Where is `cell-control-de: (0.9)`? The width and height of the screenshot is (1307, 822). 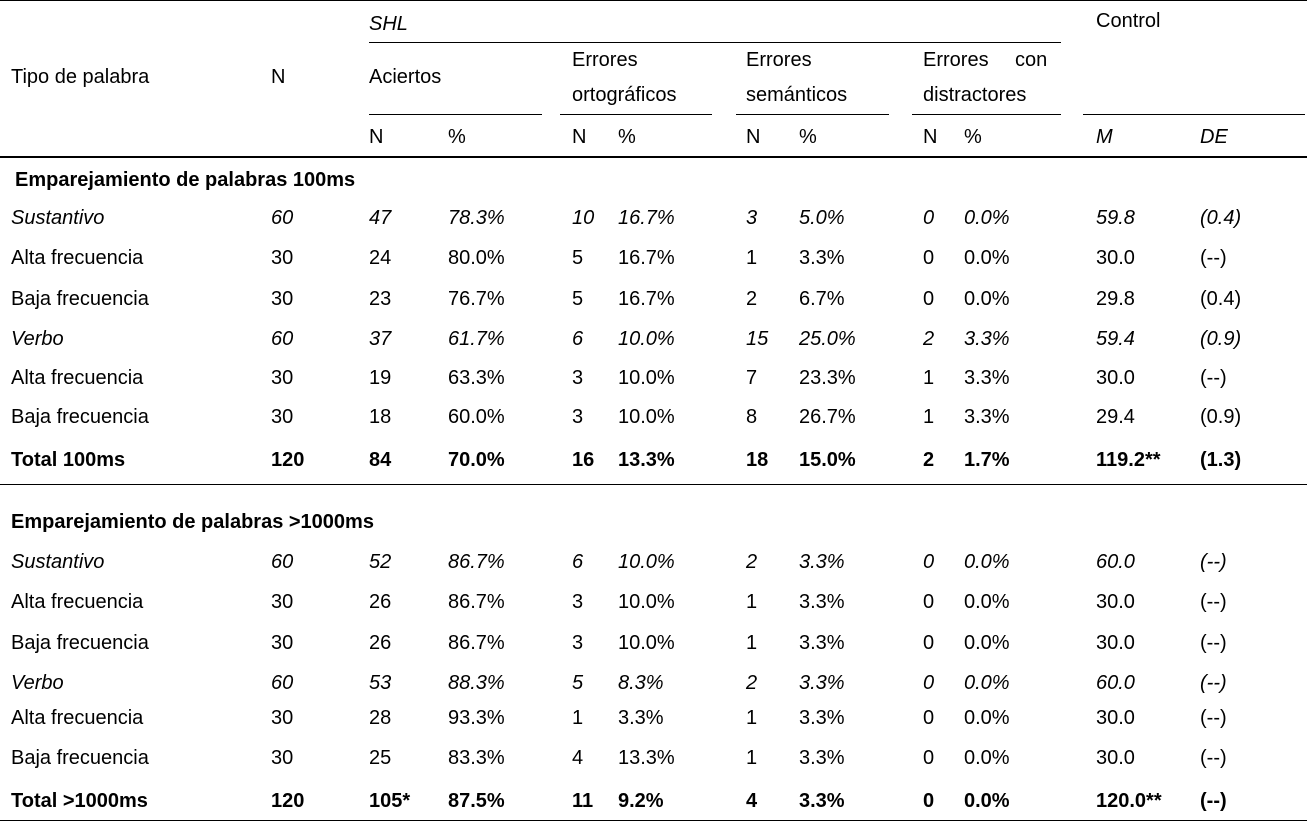
cell-control-de: (0.9) is located at coordinates (1221, 417).